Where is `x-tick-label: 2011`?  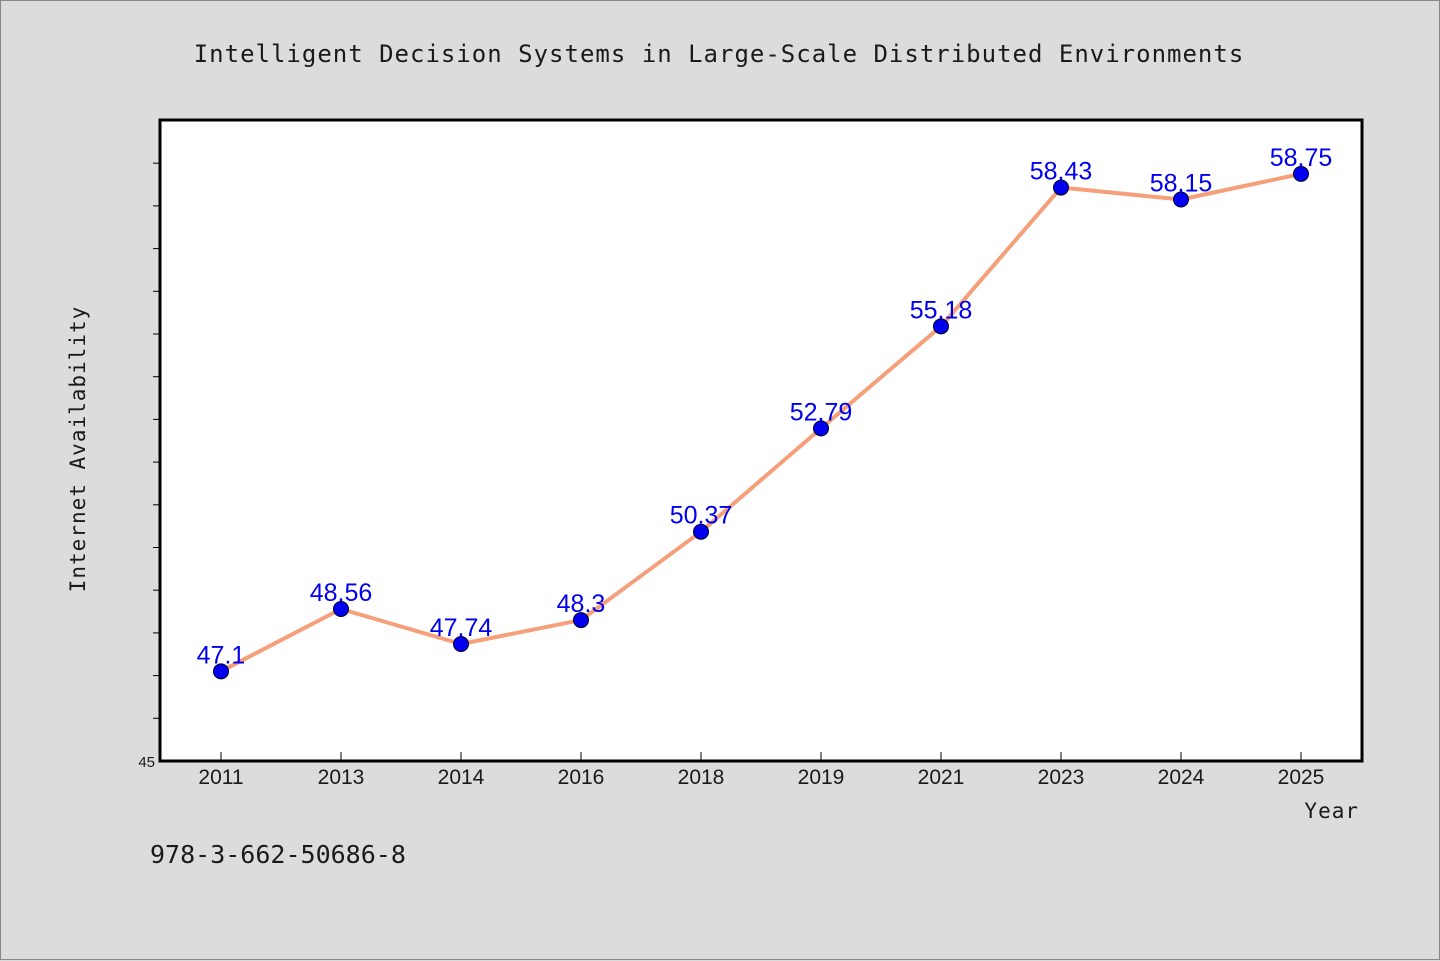 x-tick-label: 2011 is located at coordinates (220, 777).